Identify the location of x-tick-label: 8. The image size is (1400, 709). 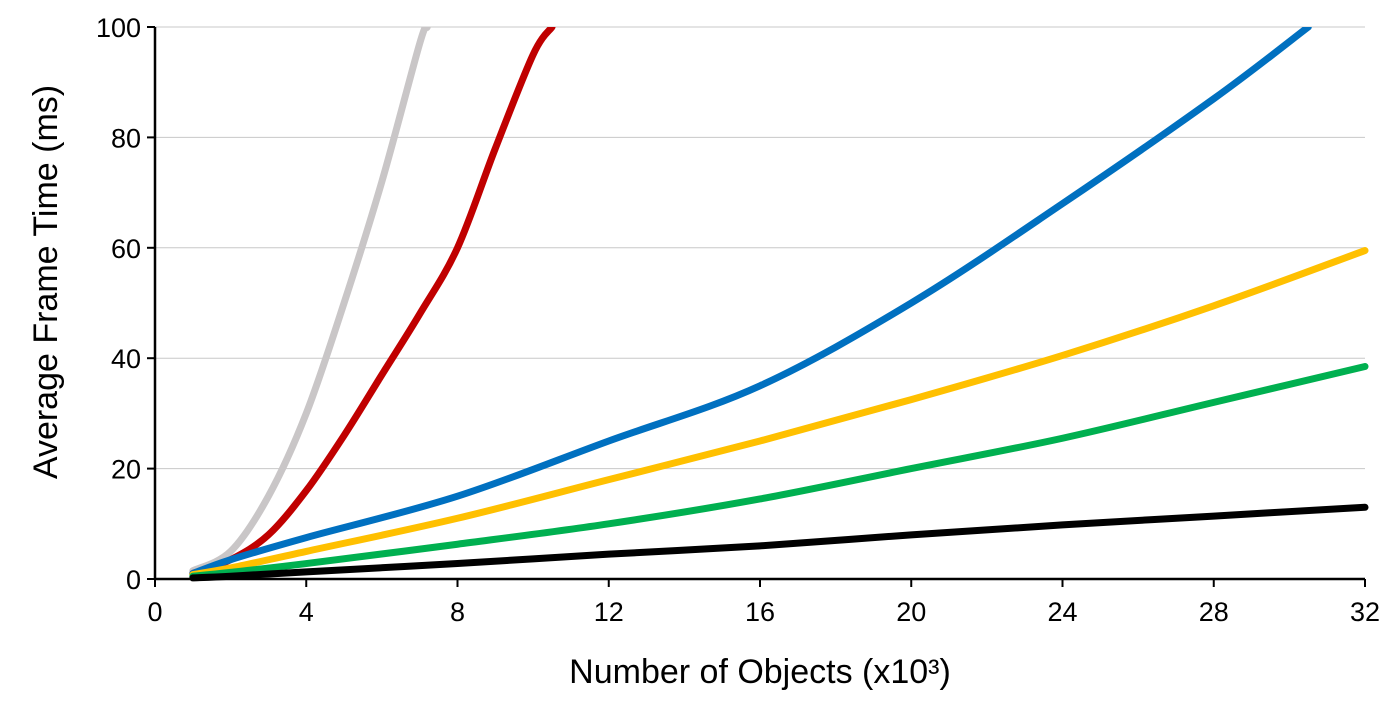
(457, 612).